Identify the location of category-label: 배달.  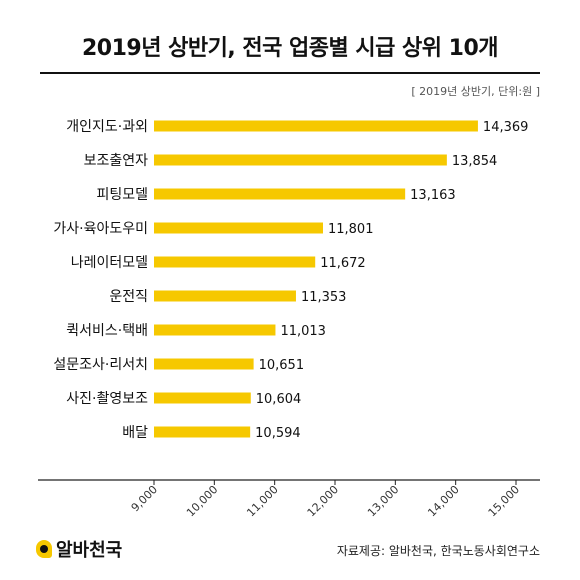
(135, 433).